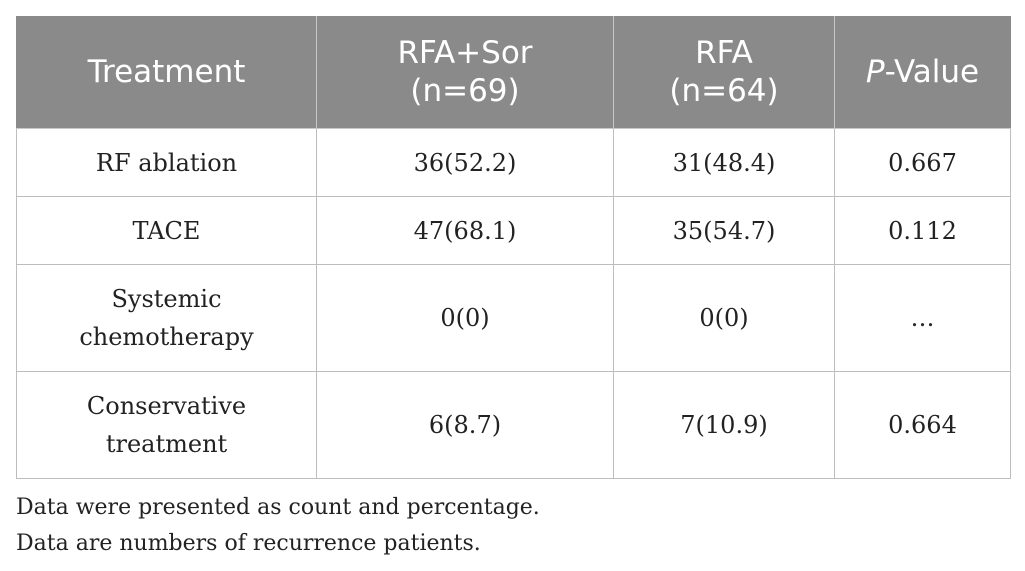  Describe the element at coordinates (166, 299) in the screenshot. I see `cell-treatment-line1: Systemic` at that location.